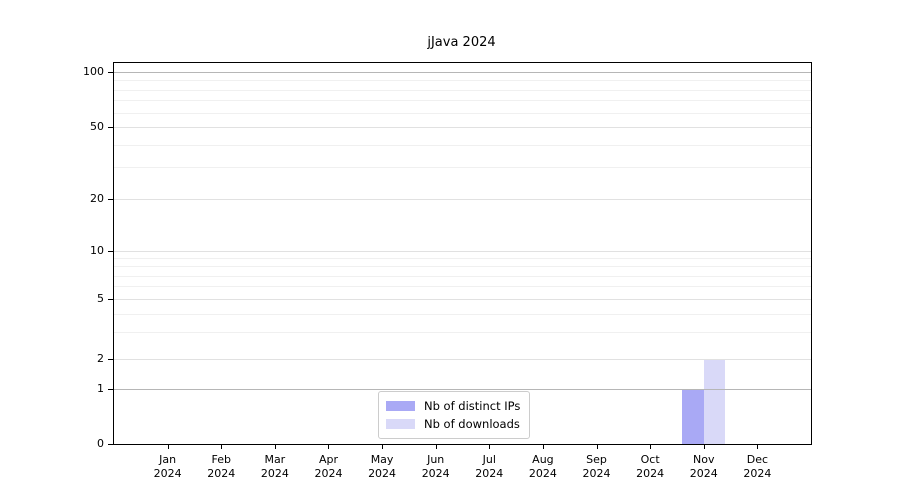  I want to click on x-tick-label-nov: Nov 2024, so click(704, 467).